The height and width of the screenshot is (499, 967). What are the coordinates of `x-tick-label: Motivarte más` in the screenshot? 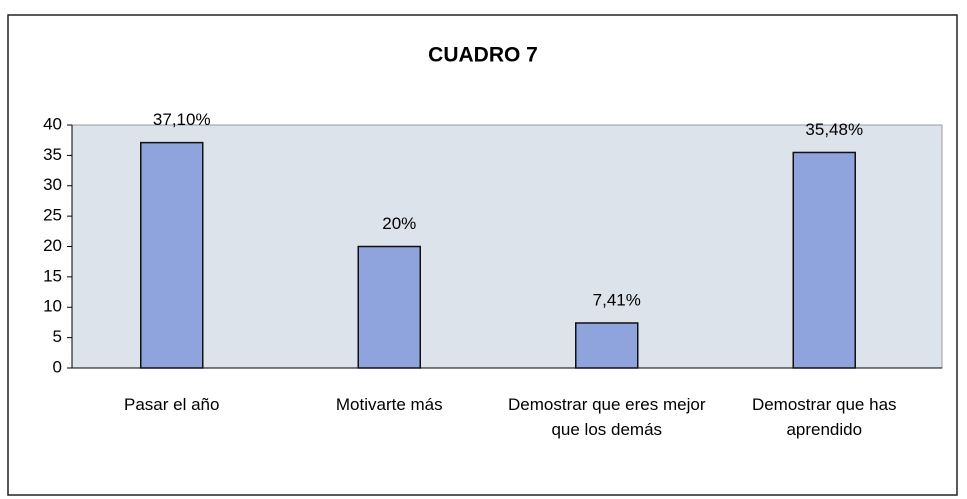 It's located at (389, 404).